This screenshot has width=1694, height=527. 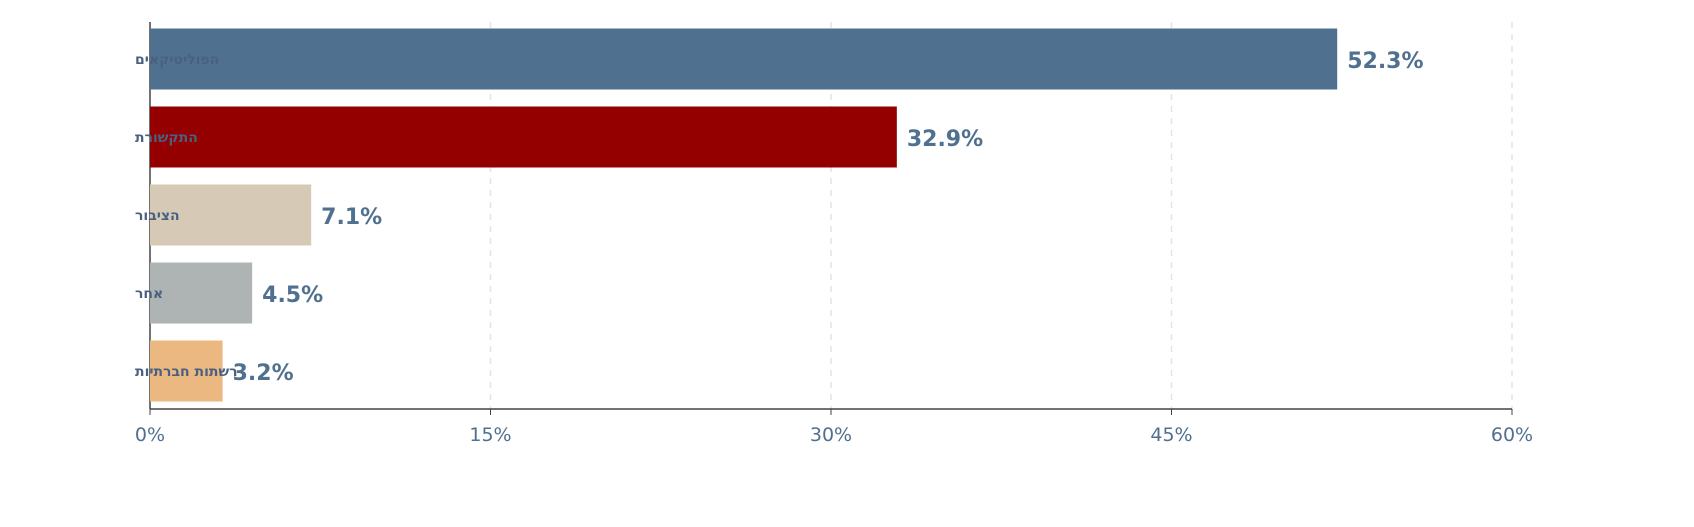 I want to click on x-tick-label: 0%, so click(x=150, y=435).